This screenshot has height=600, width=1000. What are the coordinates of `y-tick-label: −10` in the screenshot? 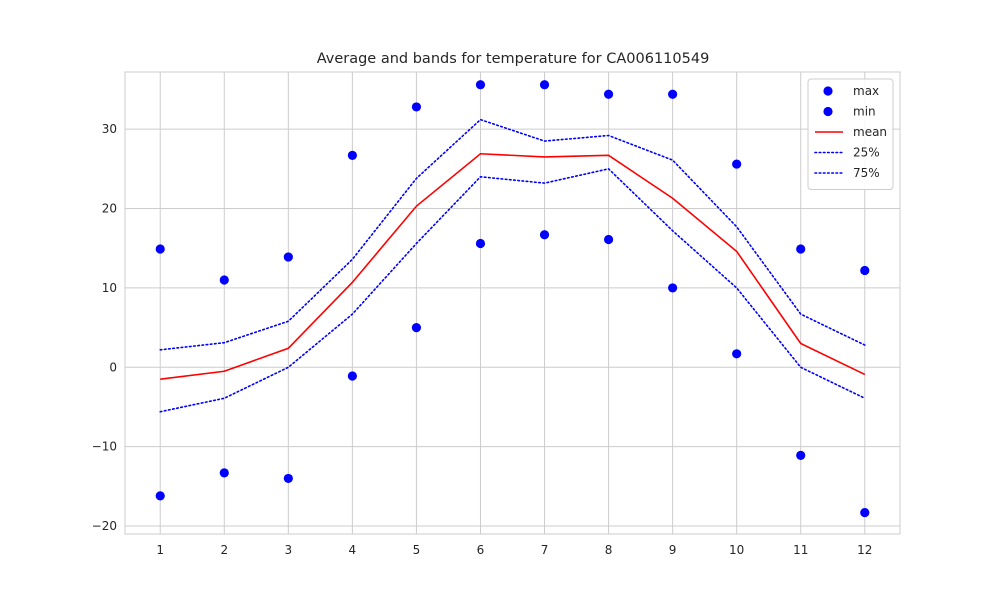 It's located at (104, 447).